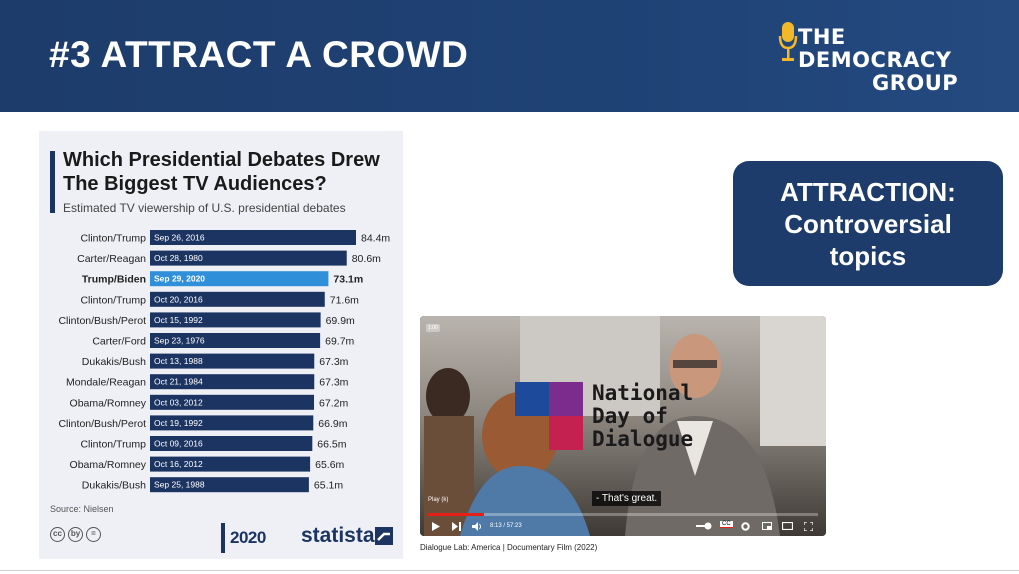 The image size is (1019, 574). I want to click on next-icon, so click(456, 526).